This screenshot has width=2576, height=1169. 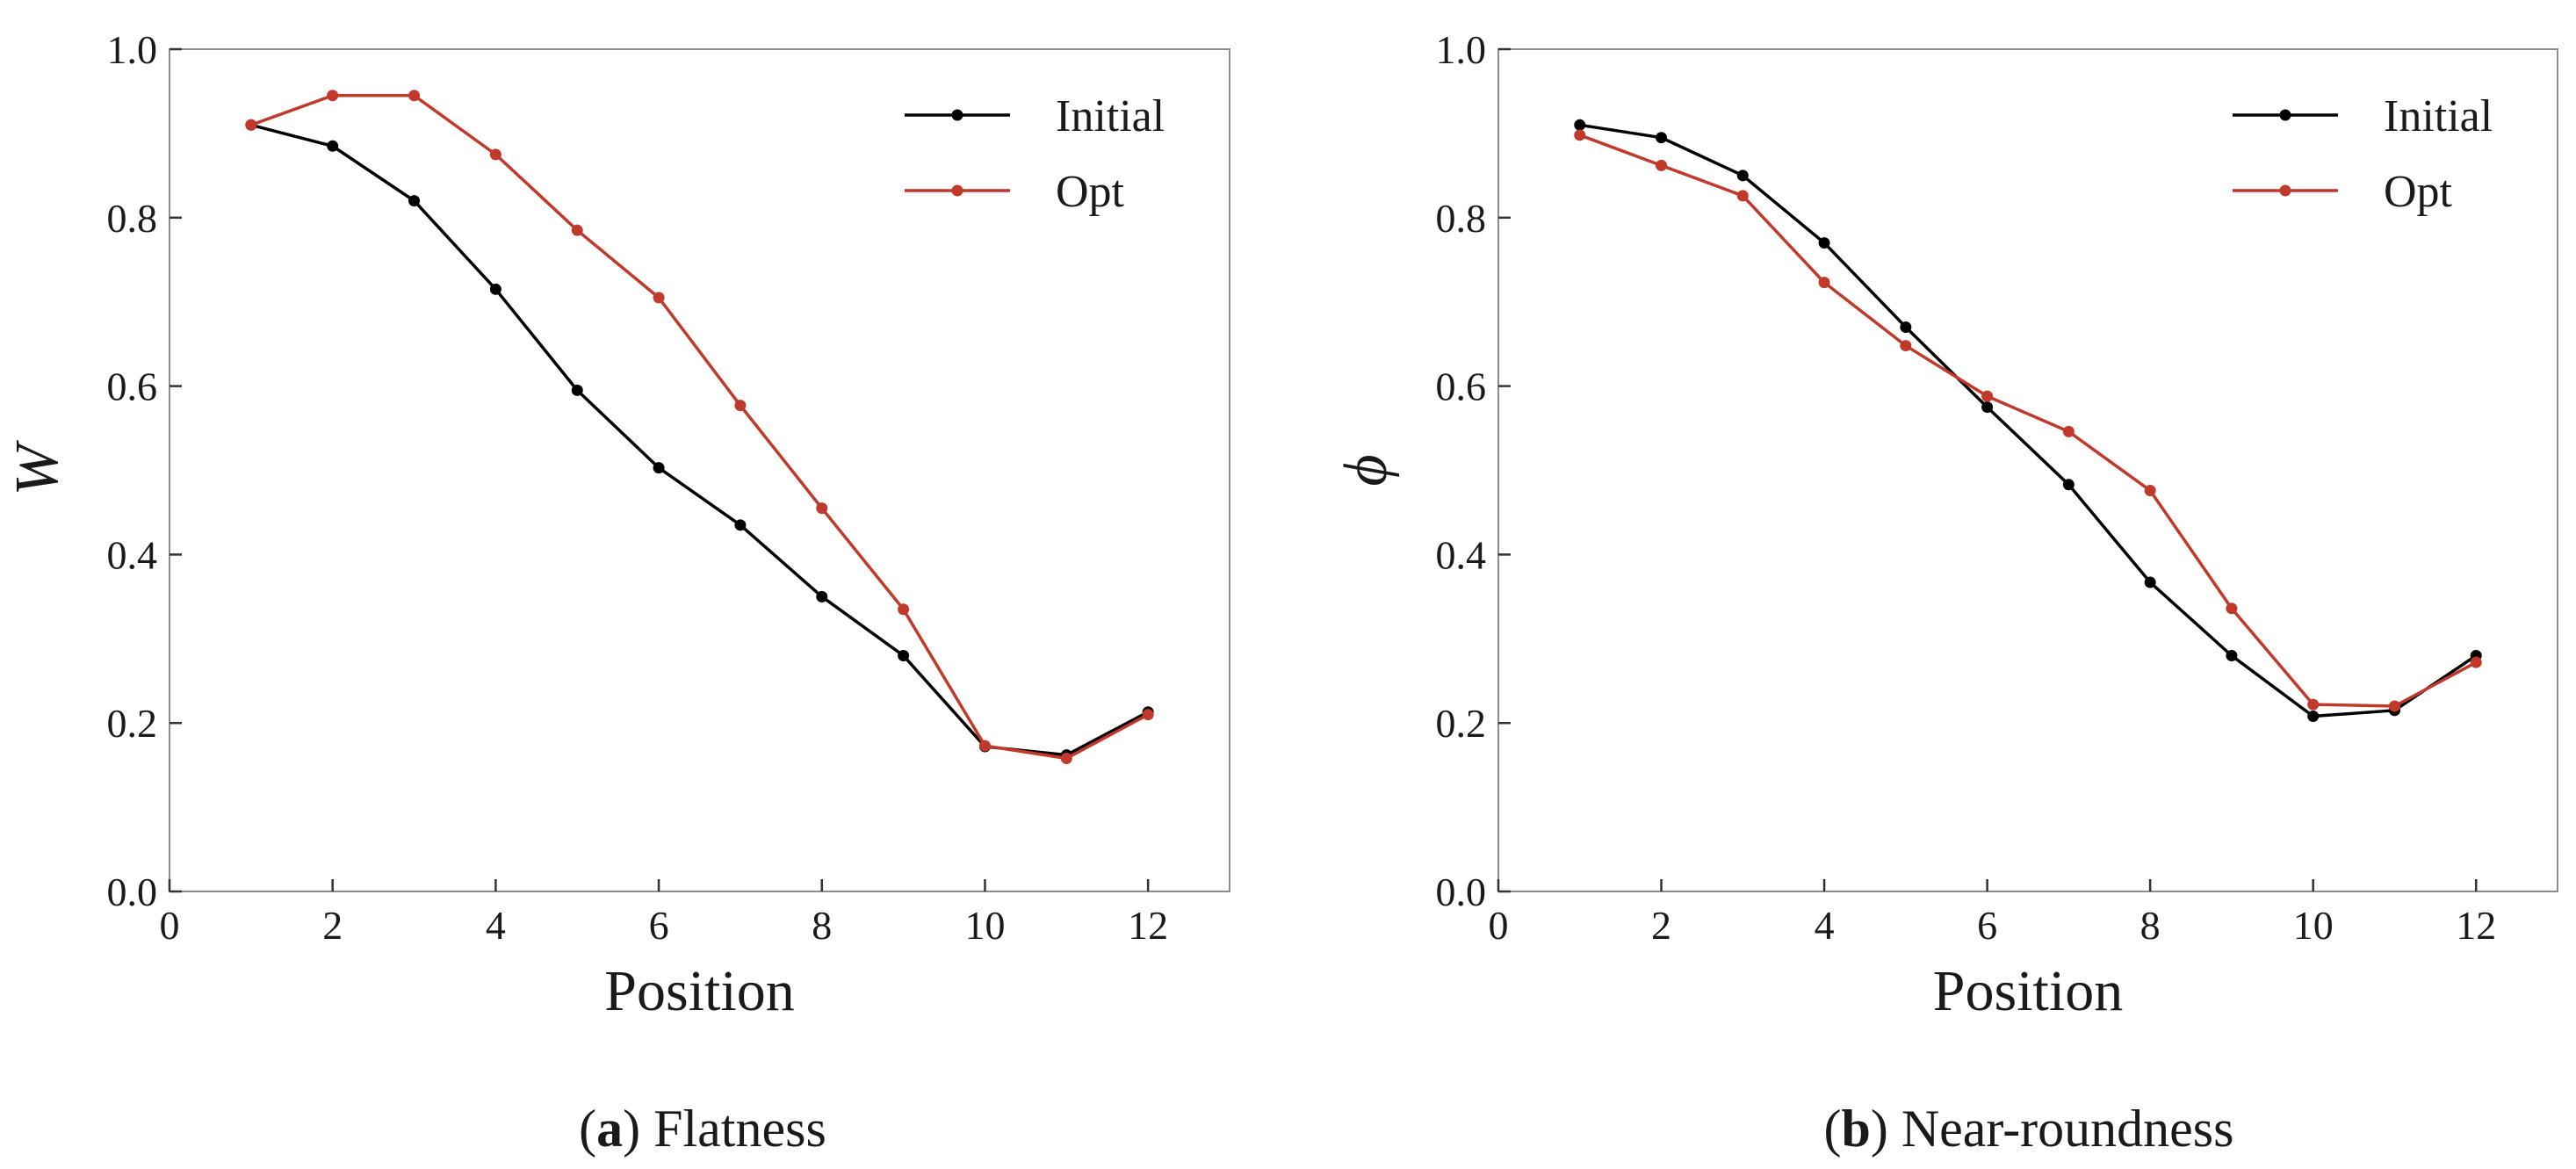 I want to click on y-axis-label: ϕ, so click(x=1366, y=470).